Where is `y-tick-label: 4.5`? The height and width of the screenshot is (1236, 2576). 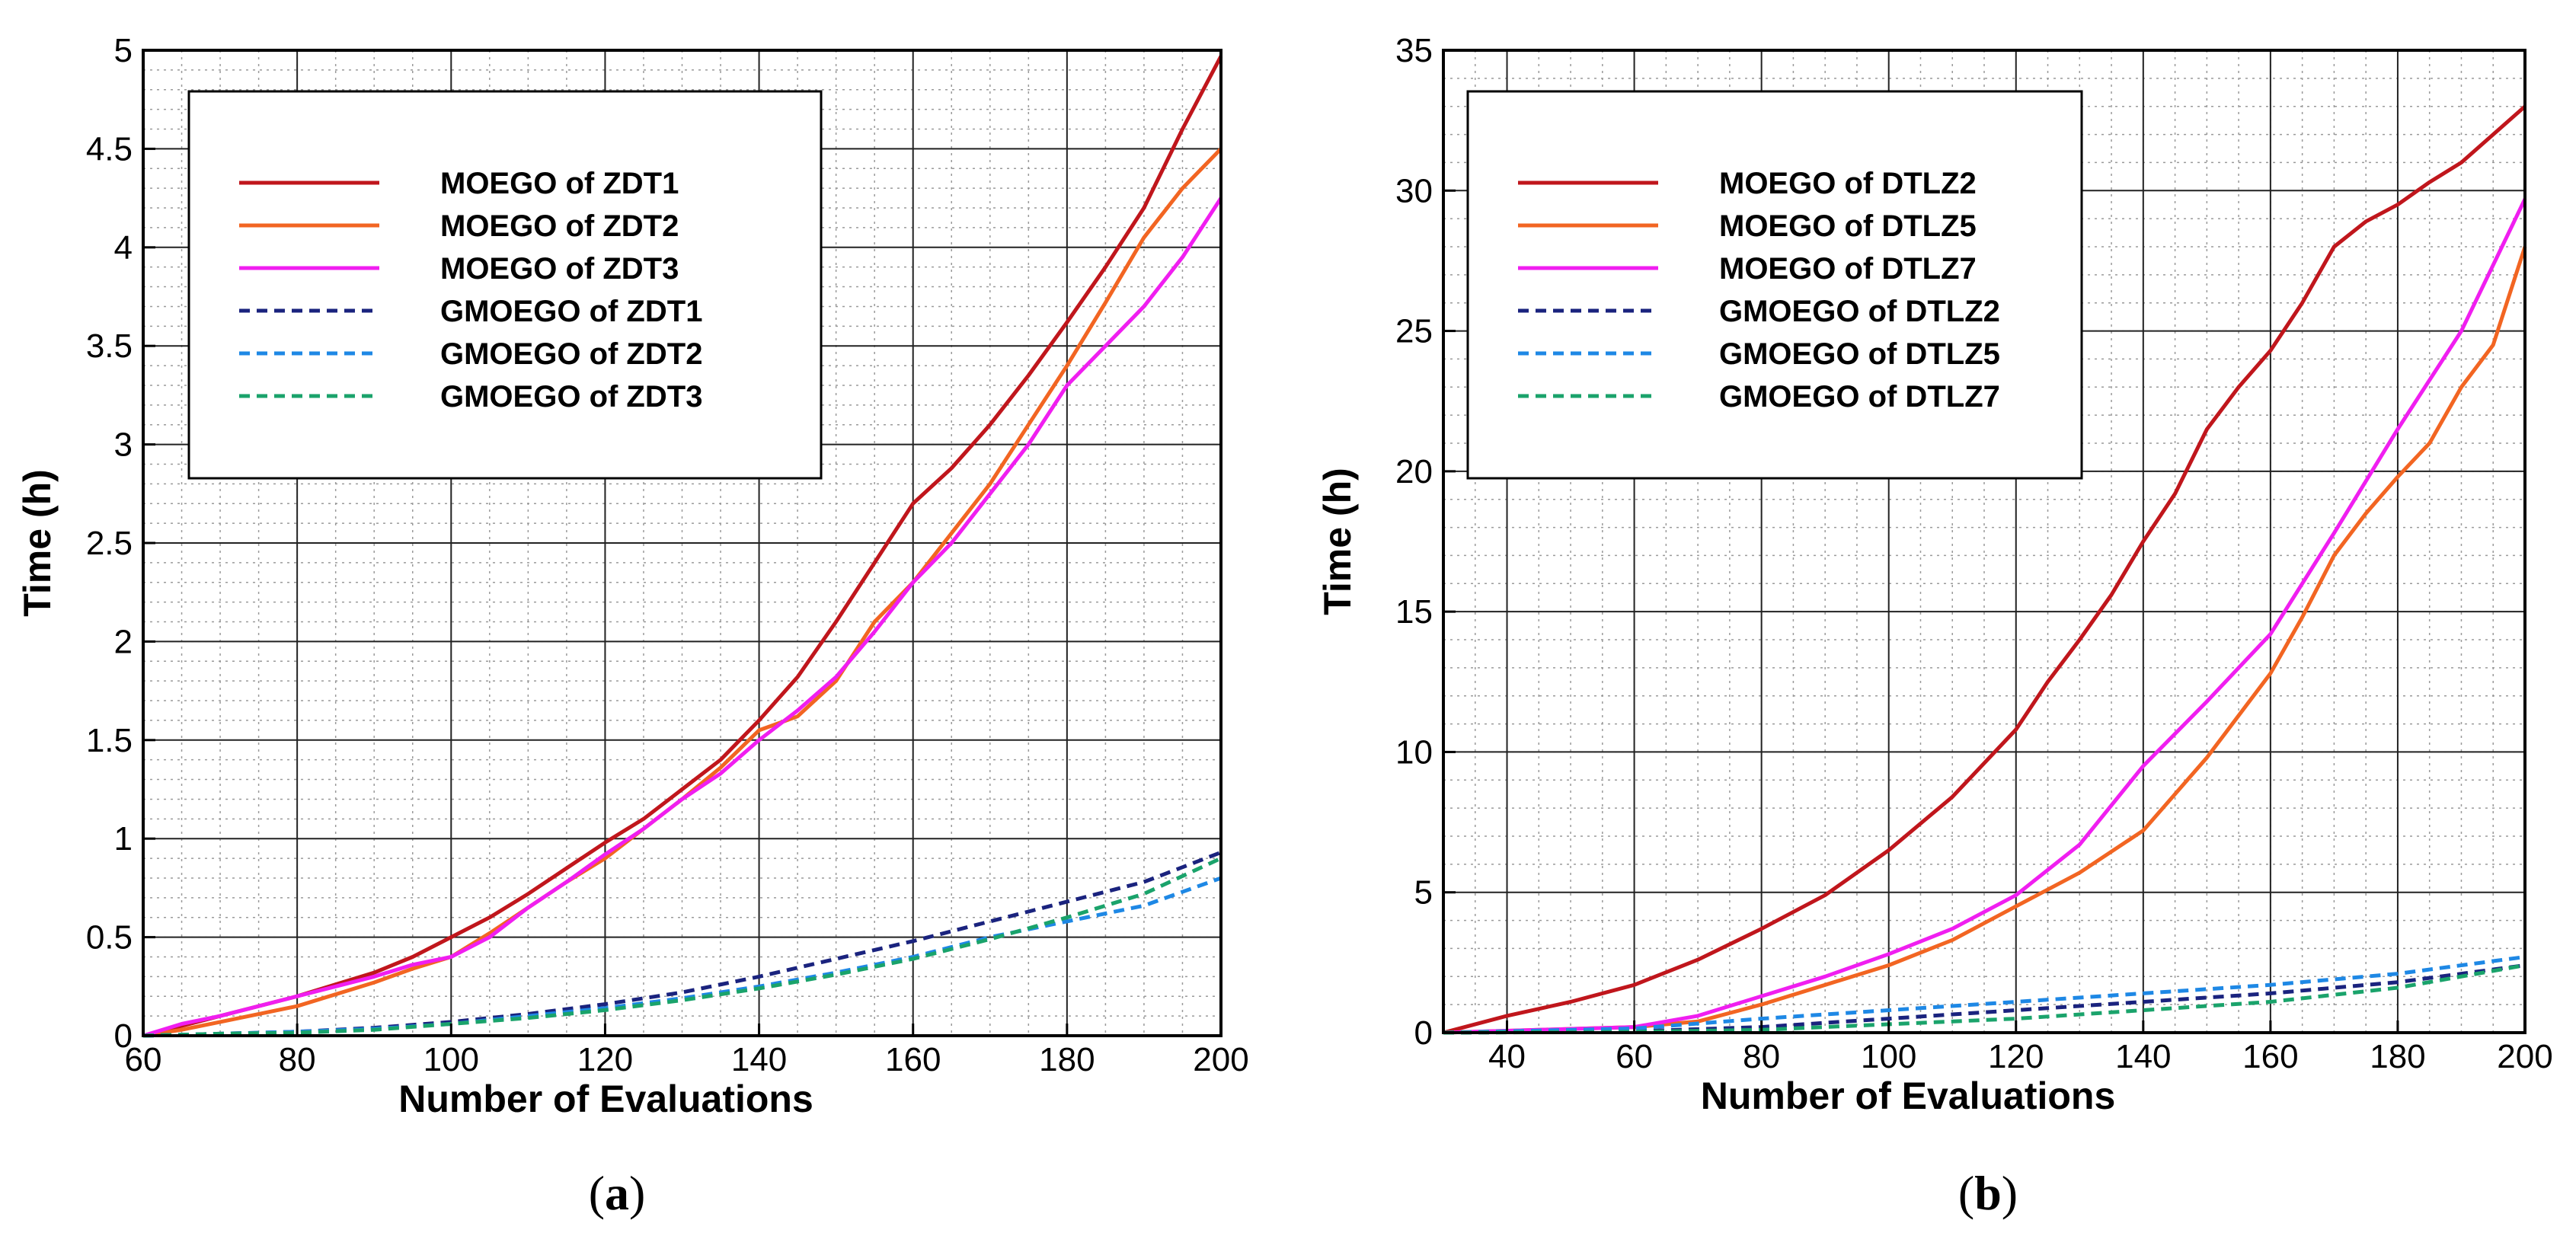 y-tick-label: 4.5 is located at coordinates (110, 149).